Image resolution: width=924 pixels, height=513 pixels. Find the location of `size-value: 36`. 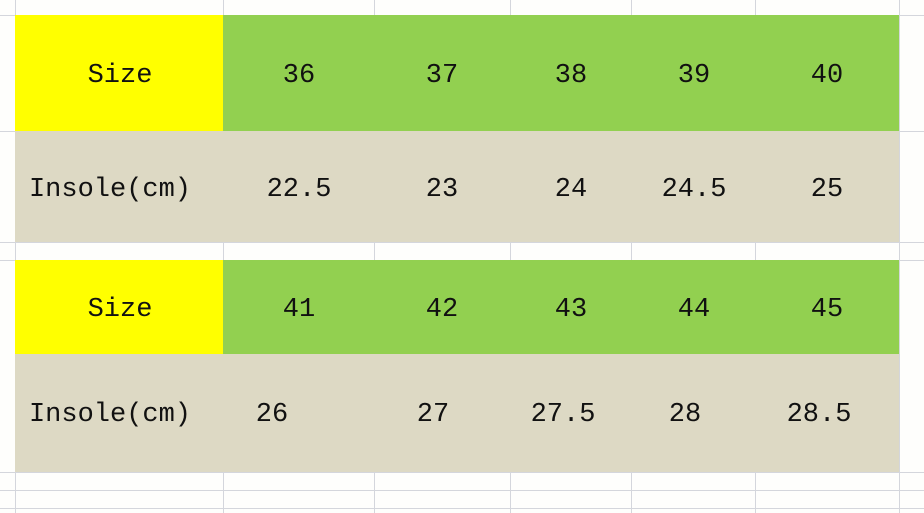

size-value: 36 is located at coordinates (299, 76).